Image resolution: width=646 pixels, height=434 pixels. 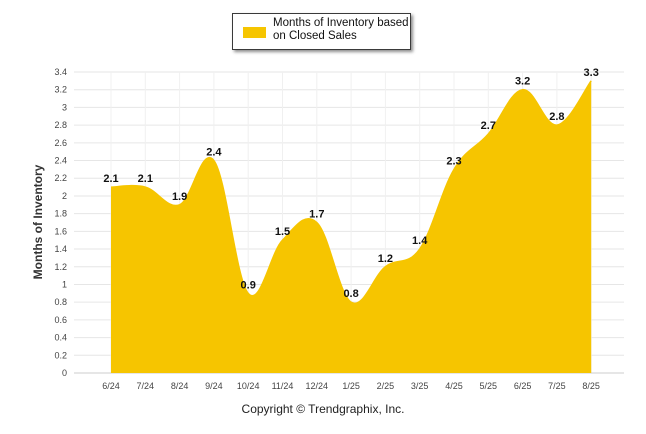 I want to click on y-tick-label: 0, so click(x=64, y=373).